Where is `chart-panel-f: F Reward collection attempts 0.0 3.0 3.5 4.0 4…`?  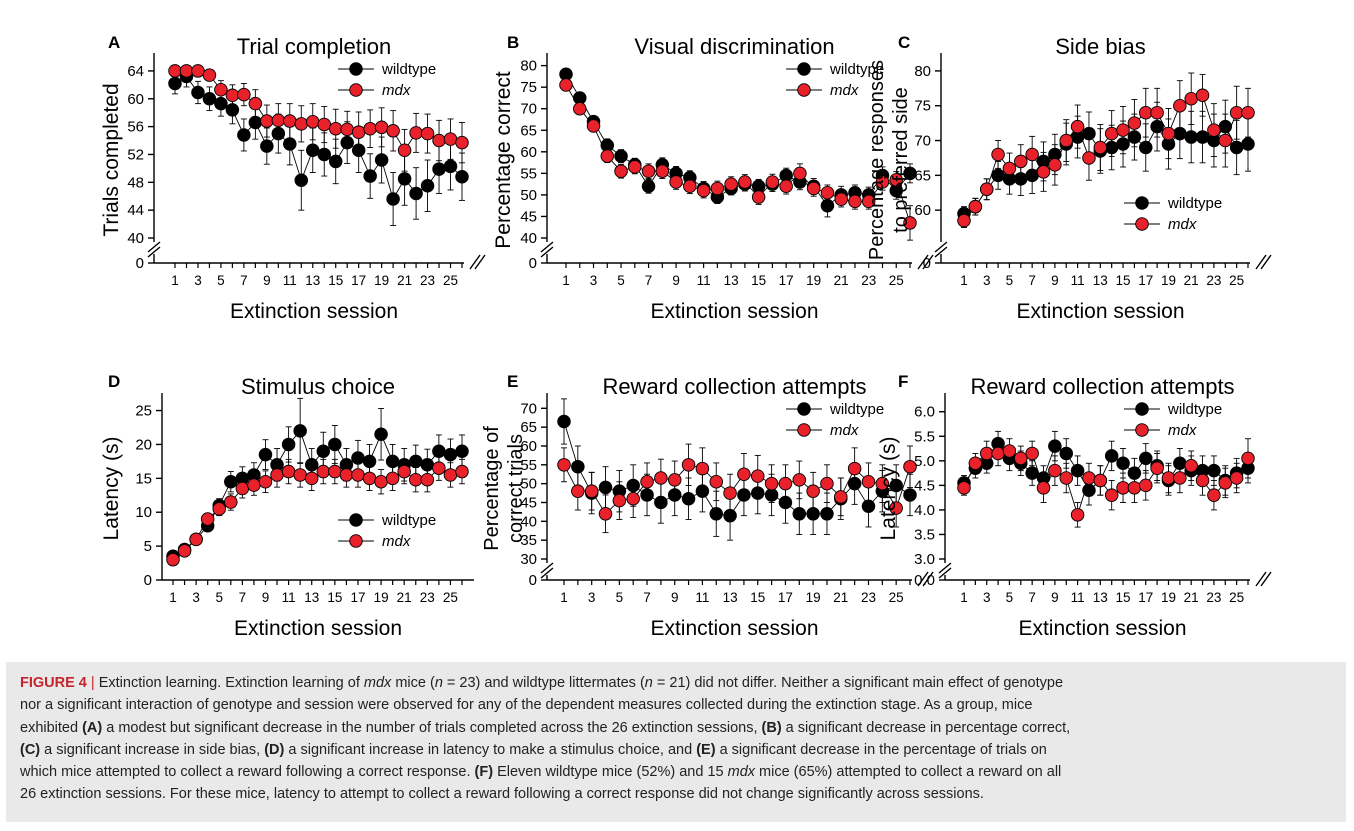 chart-panel-f: F Reward collection attempts 0.0 3.0 3.5 4.0 4… is located at coordinates (1074, 506).